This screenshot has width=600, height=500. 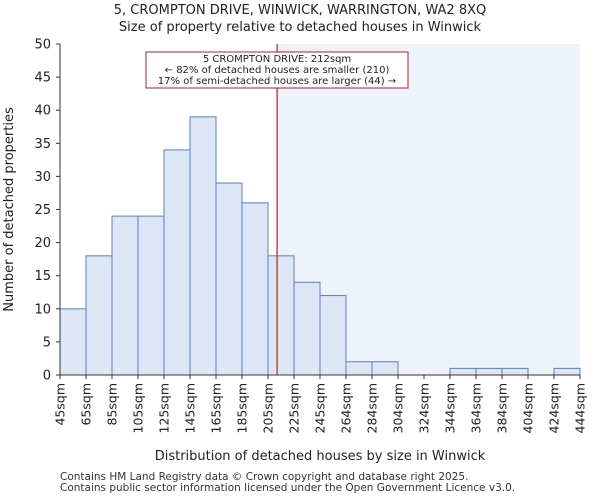 I want to click on y-tick-label: 0, so click(x=47, y=376).